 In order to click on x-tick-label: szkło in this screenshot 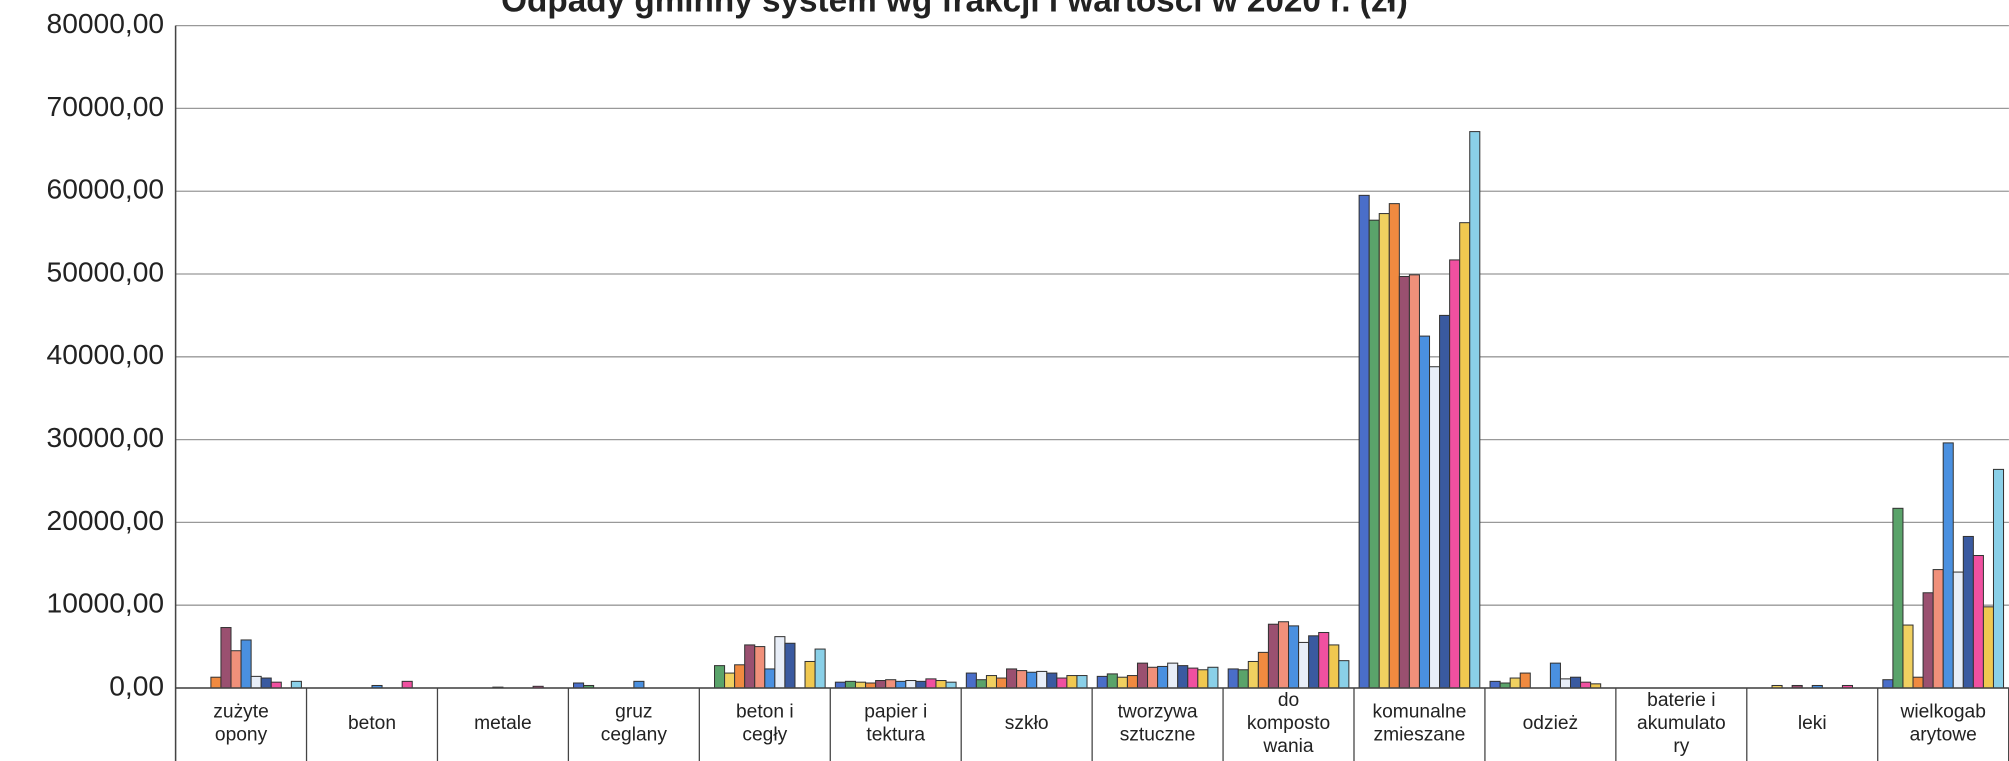, I will do `click(1027, 723)`.